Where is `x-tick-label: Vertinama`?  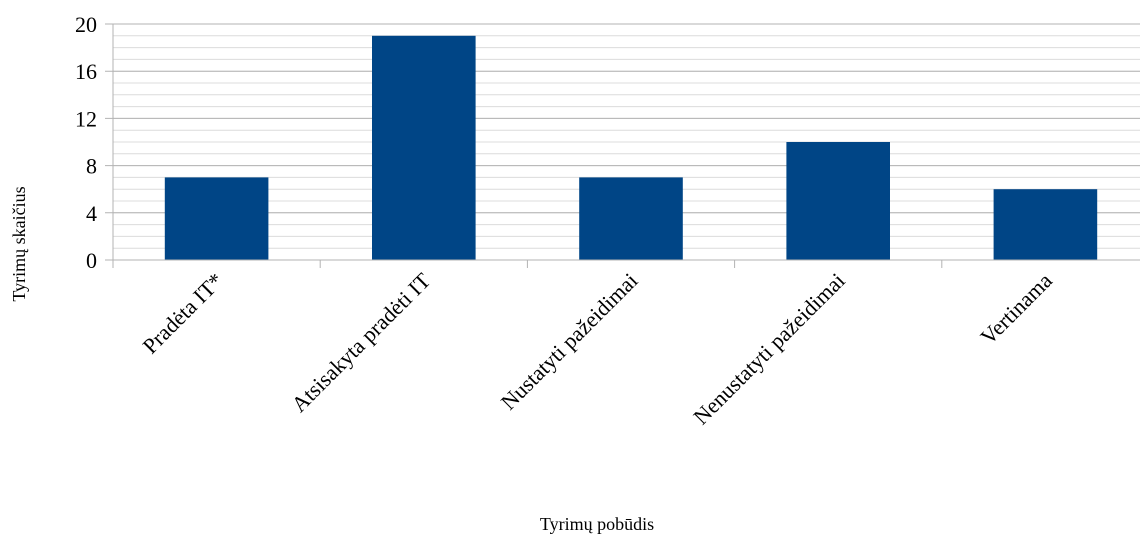 x-tick-label: Vertinama is located at coordinates (1016, 309).